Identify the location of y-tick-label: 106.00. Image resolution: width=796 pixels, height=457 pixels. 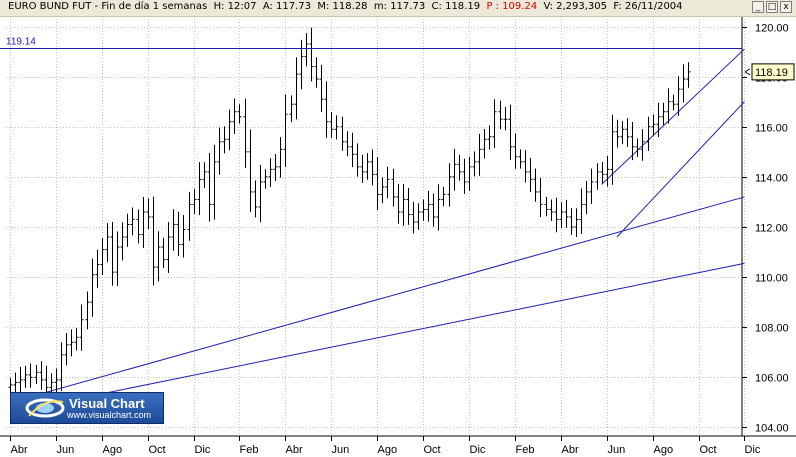
(772, 379).